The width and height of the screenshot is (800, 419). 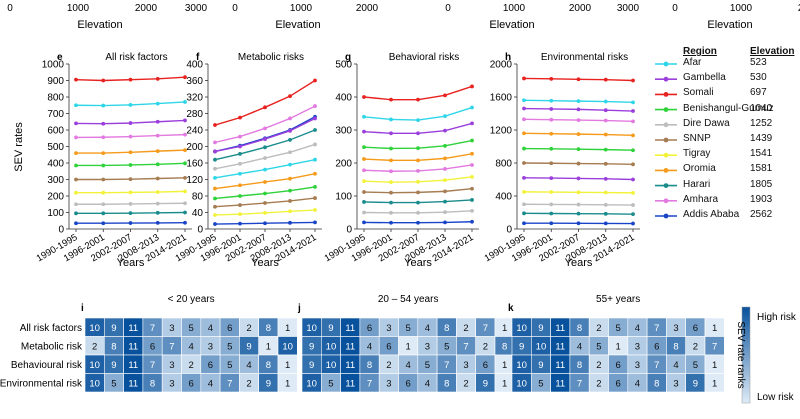 What do you see at coordinates (656, 383) in the screenshot?
I see `heatmap-cell-label-k: 8` at bounding box center [656, 383].